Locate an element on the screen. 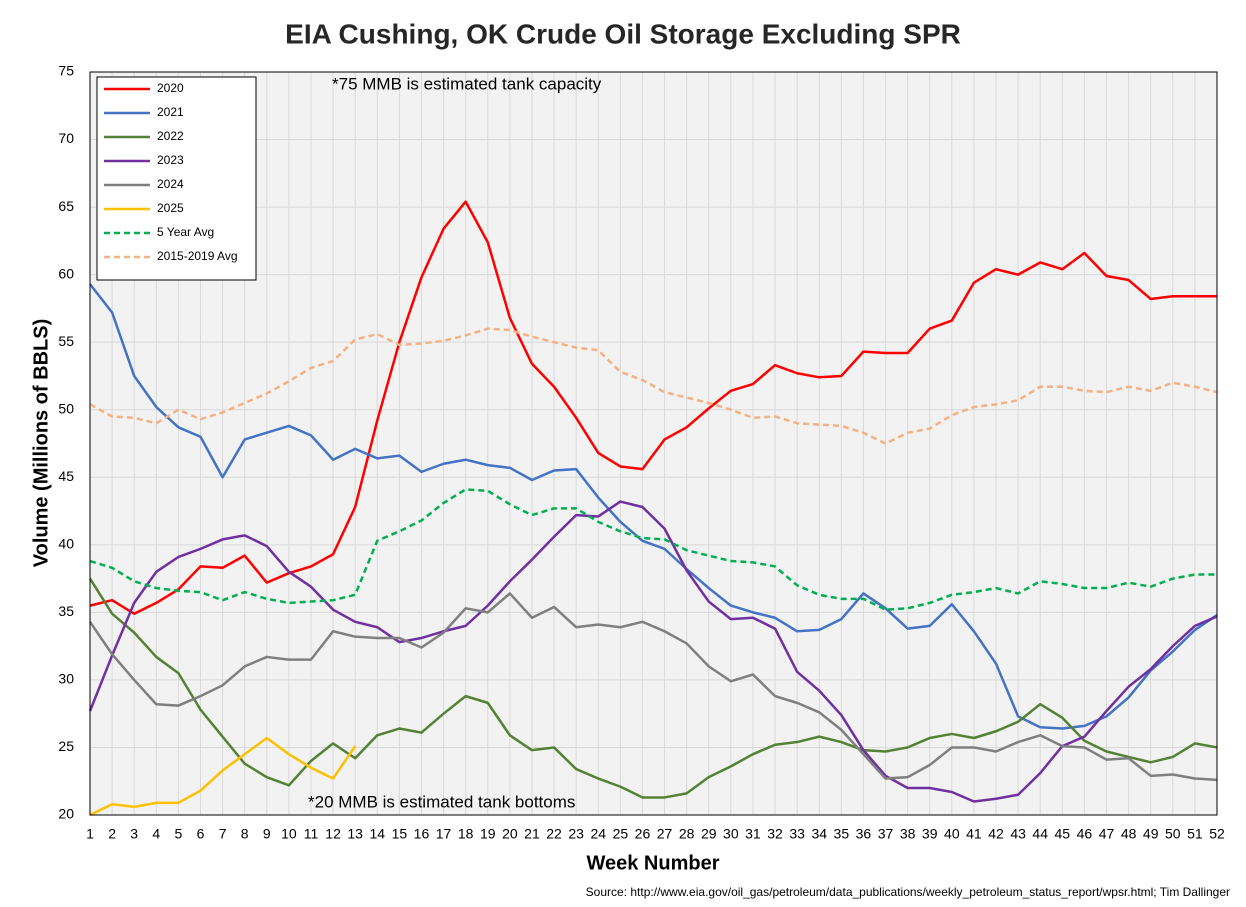  y-tick-label: 40 is located at coordinates (66, 544).